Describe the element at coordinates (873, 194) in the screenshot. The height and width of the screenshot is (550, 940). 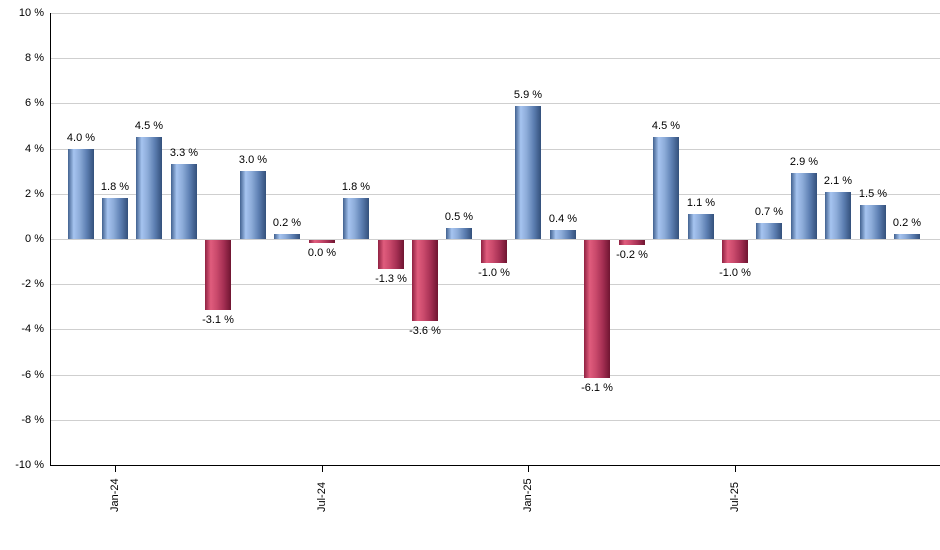
I see `bar-value-label: 1.5 %` at that location.